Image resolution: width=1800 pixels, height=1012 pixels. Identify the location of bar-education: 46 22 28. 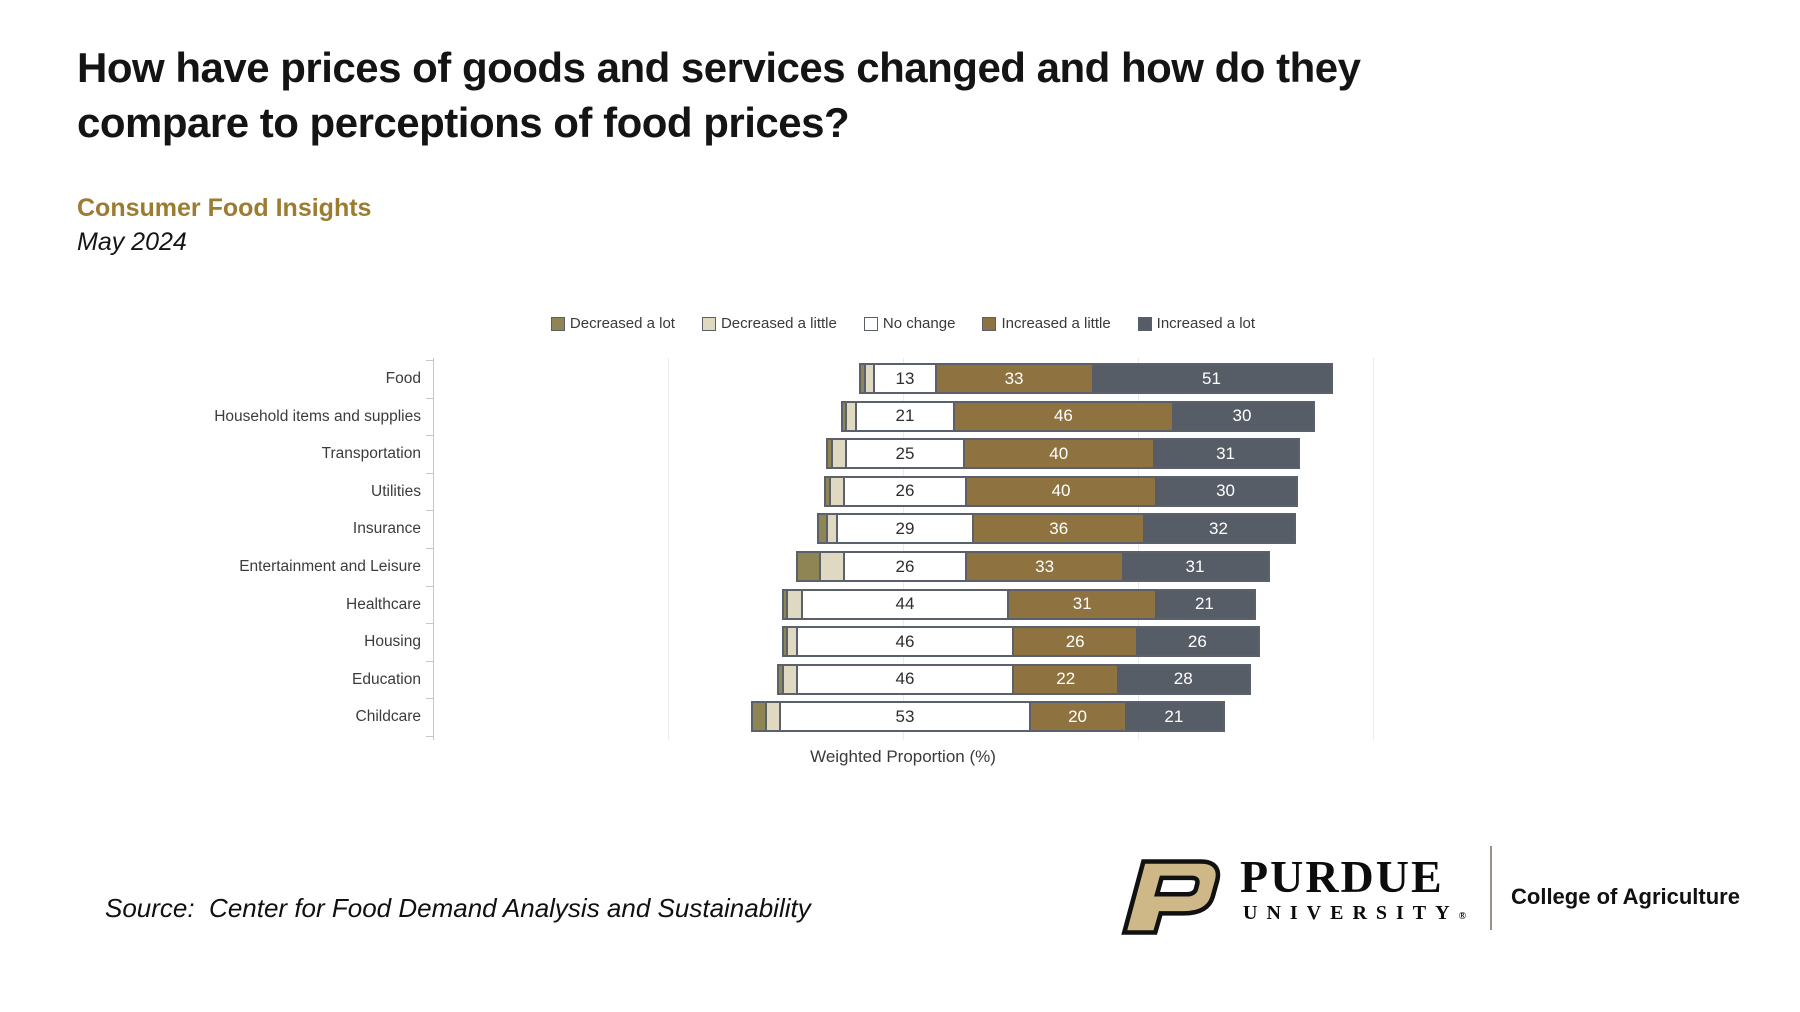
(1014, 679).